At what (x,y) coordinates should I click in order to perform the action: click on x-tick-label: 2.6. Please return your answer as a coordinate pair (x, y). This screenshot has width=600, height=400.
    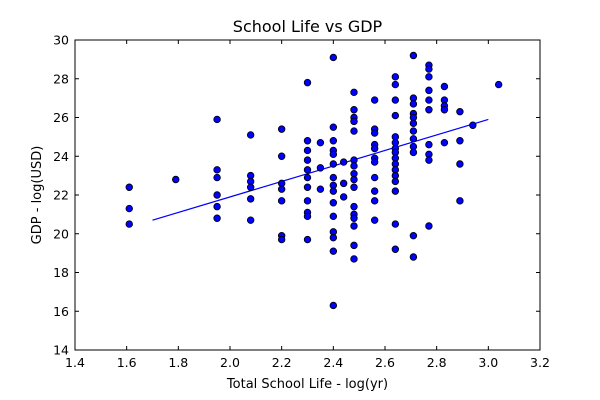
    Looking at the image, I should click on (385, 362).